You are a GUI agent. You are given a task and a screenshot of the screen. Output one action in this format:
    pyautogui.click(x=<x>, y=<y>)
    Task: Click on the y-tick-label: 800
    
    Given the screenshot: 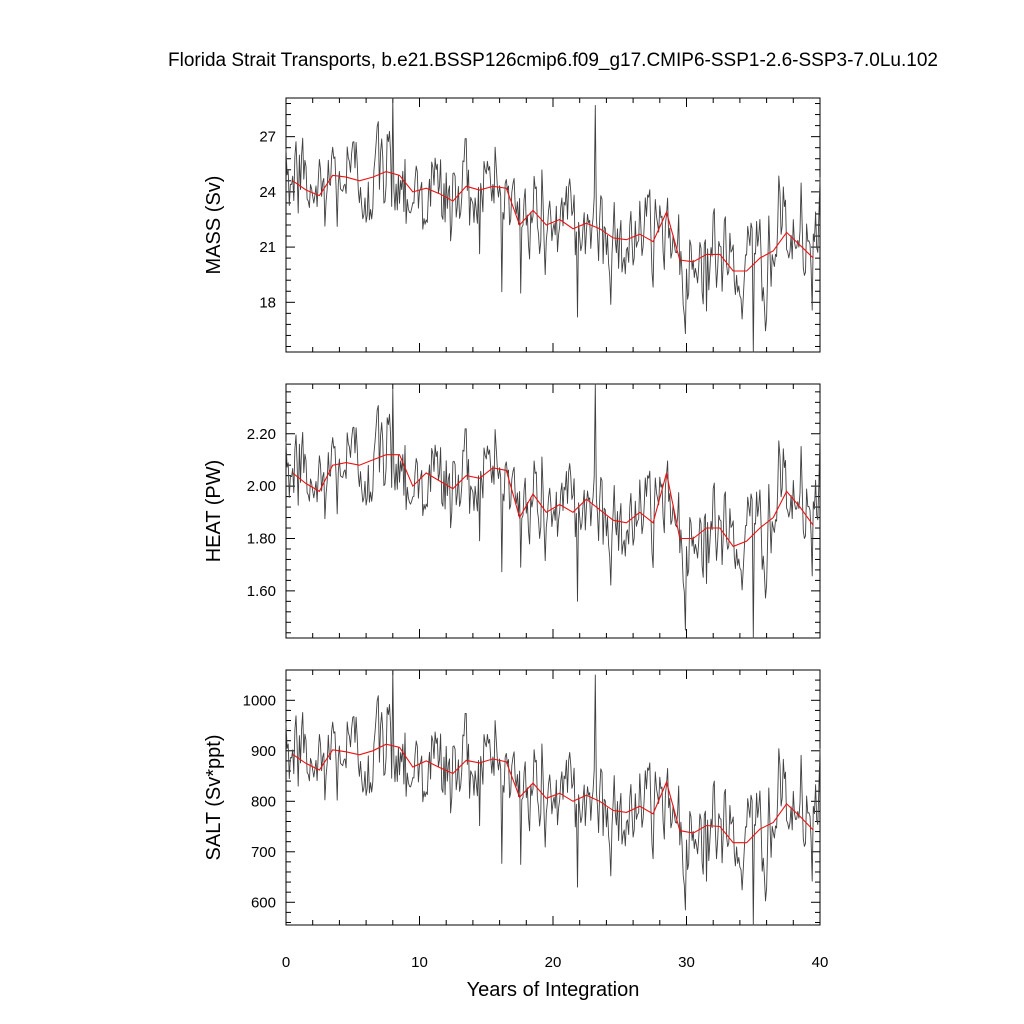 What is the action you would take?
    pyautogui.click(x=263, y=801)
    